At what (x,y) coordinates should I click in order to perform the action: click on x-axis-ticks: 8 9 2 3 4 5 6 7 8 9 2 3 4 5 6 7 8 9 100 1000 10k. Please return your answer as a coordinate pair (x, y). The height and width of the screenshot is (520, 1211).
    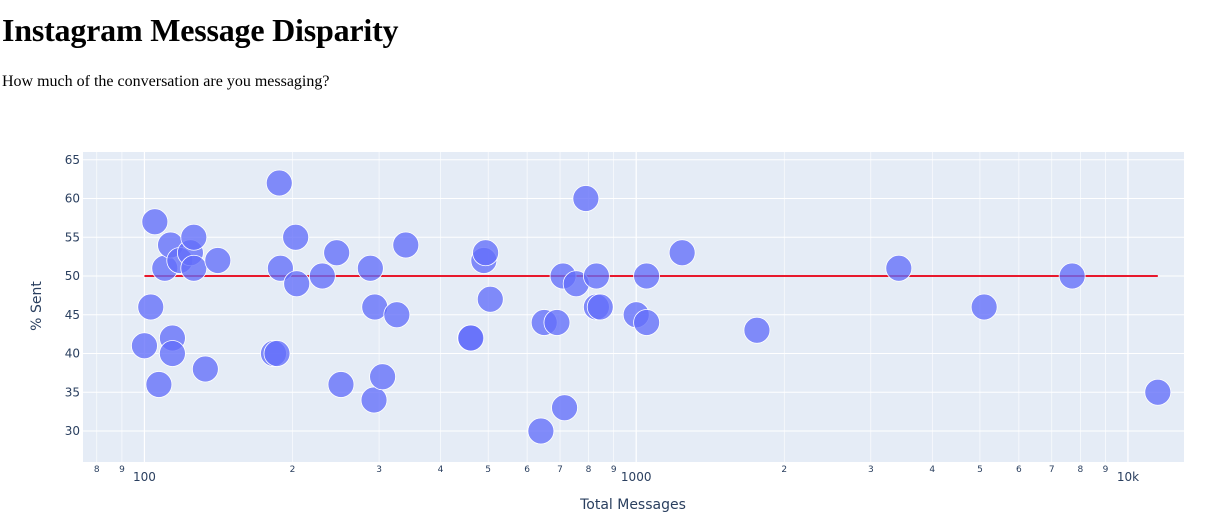
    Looking at the image, I should click on (616, 474).